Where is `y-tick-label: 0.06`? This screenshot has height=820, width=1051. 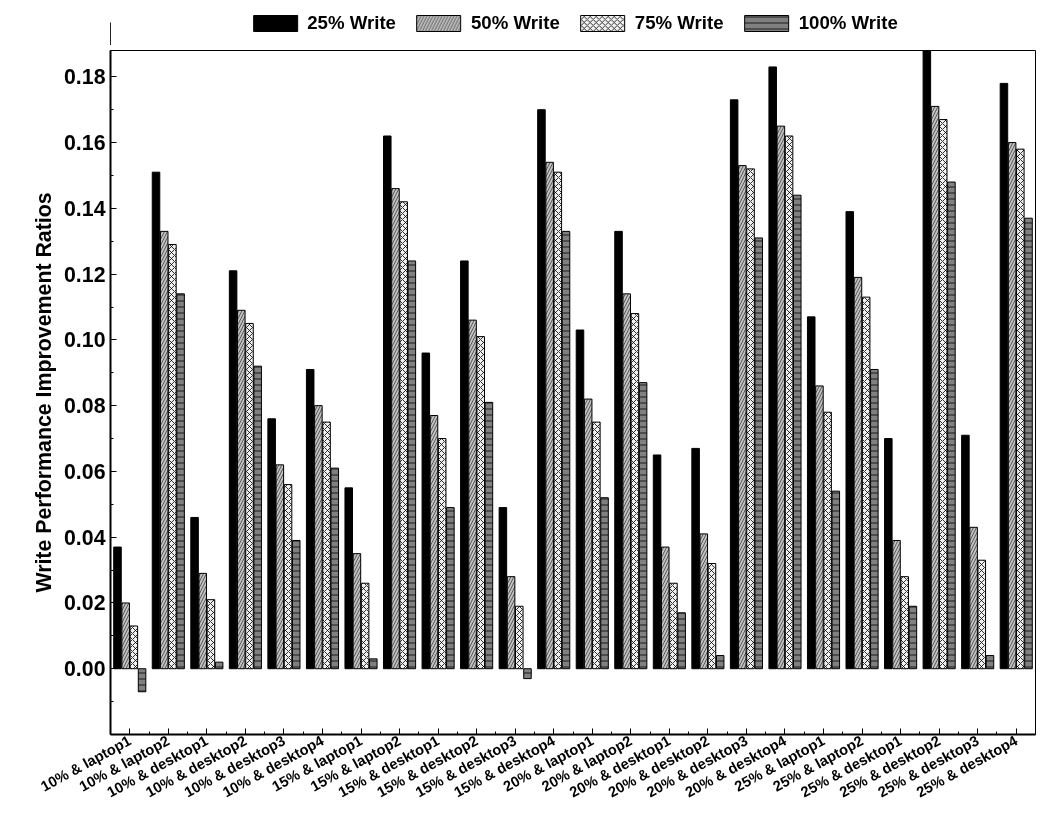
y-tick-label: 0.06 is located at coordinates (84, 471).